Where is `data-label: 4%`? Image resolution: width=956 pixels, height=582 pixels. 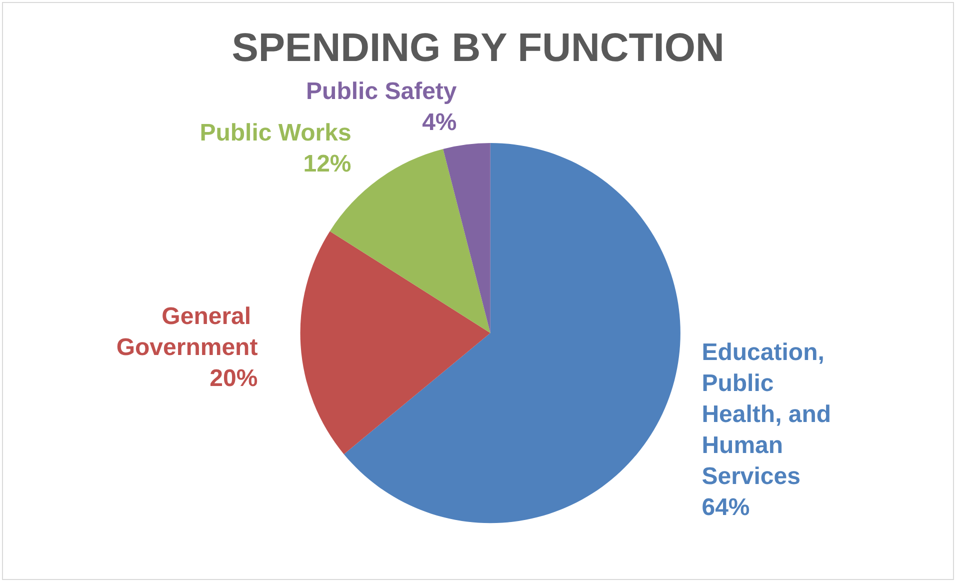
data-label: 4% is located at coordinates (439, 122).